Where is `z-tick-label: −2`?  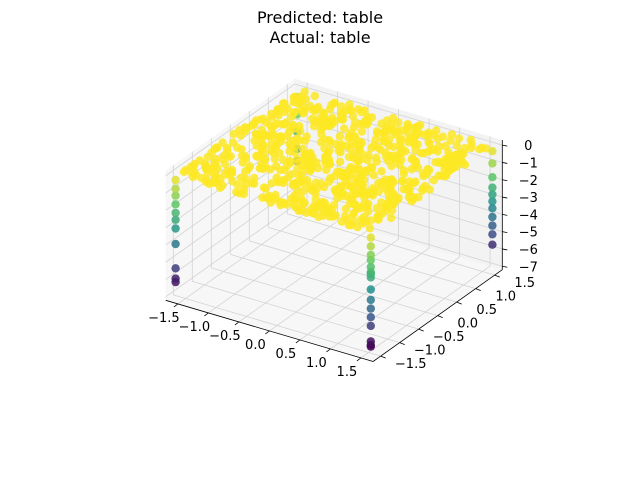
z-tick-label: −2 is located at coordinates (528, 181).